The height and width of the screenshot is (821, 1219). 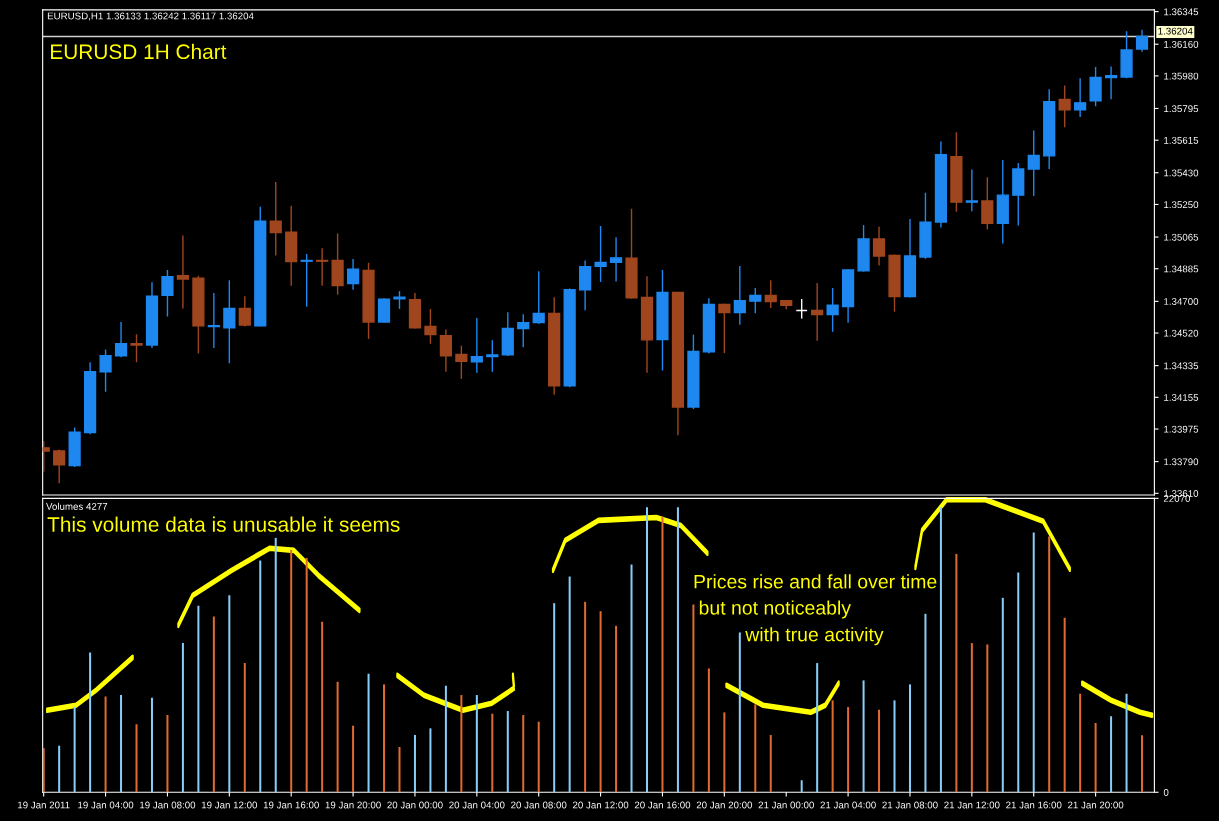 I want to click on x-tick-label: 20 Jan 12:00, so click(x=600, y=805).